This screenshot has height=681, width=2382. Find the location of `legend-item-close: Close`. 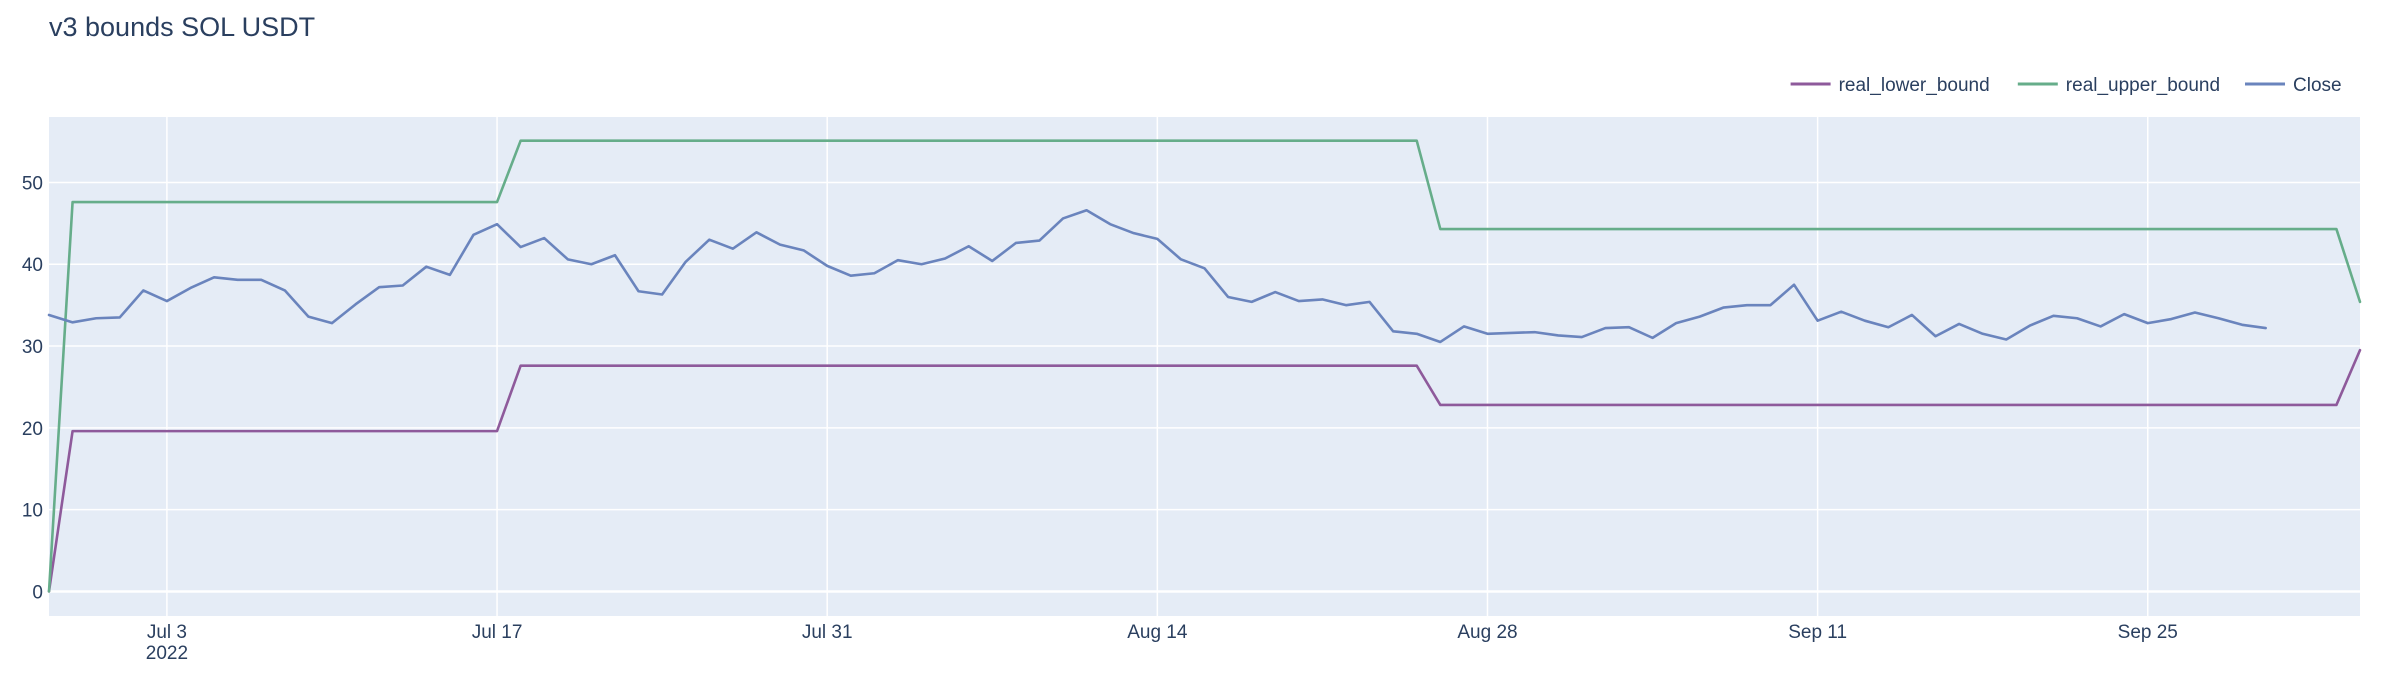

legend-item-close: Close is located at coordinates (2293, 85).